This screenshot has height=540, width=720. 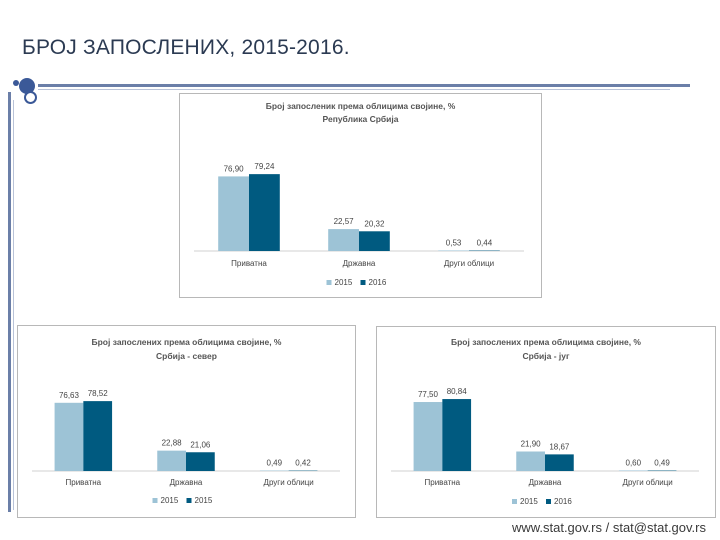 I want to click on chart-subtitle: Србија - север, so click(x=186, y=356).